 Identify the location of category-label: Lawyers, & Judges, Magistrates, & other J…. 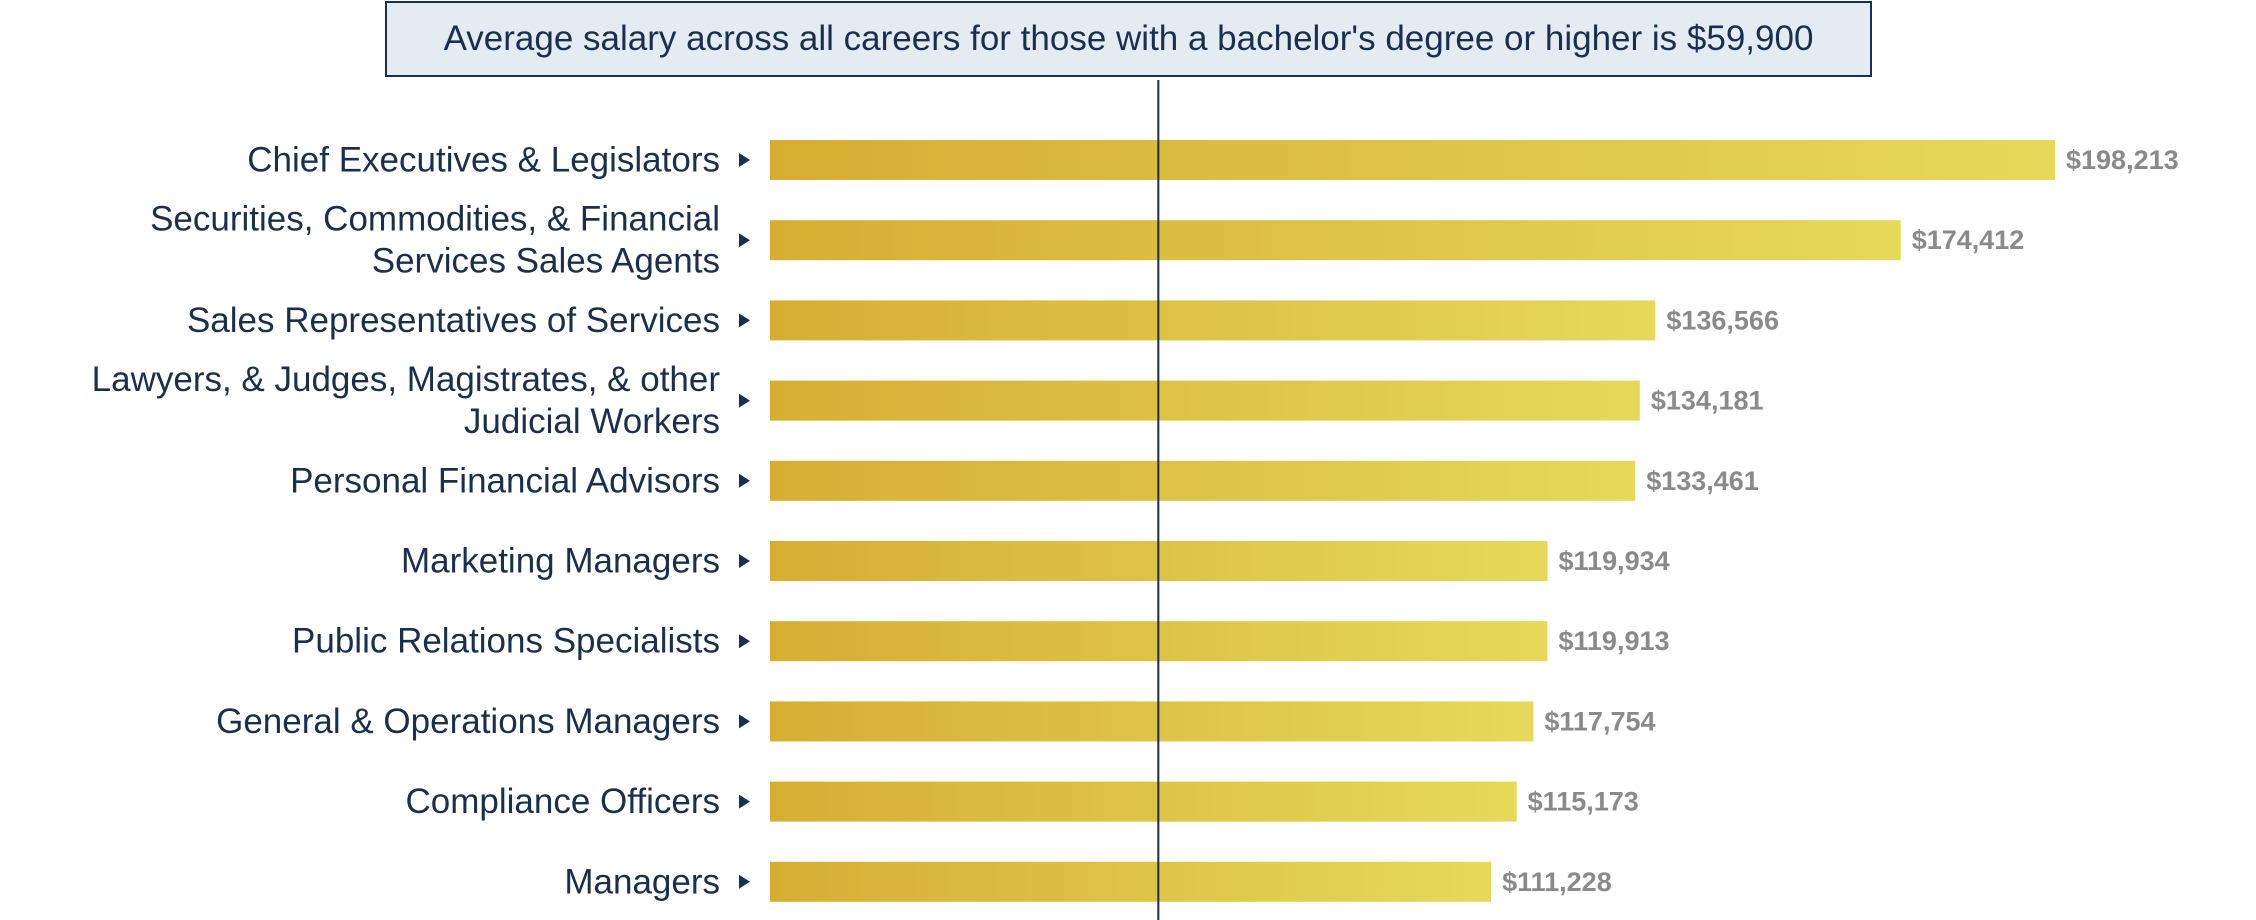
(406, 400).